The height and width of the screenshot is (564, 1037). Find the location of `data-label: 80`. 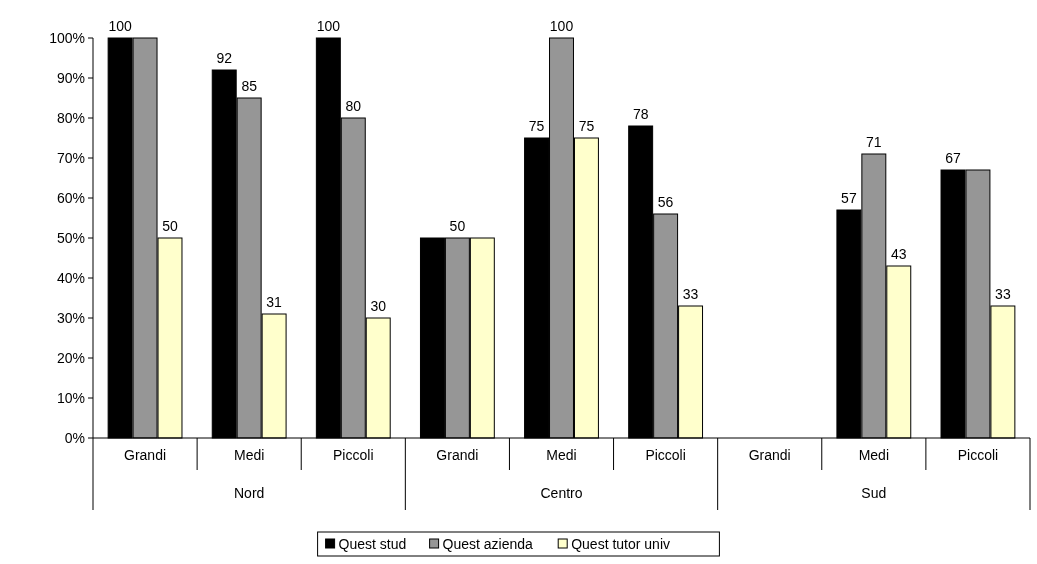

data-label: 80 is located at coordinates (353, 106).